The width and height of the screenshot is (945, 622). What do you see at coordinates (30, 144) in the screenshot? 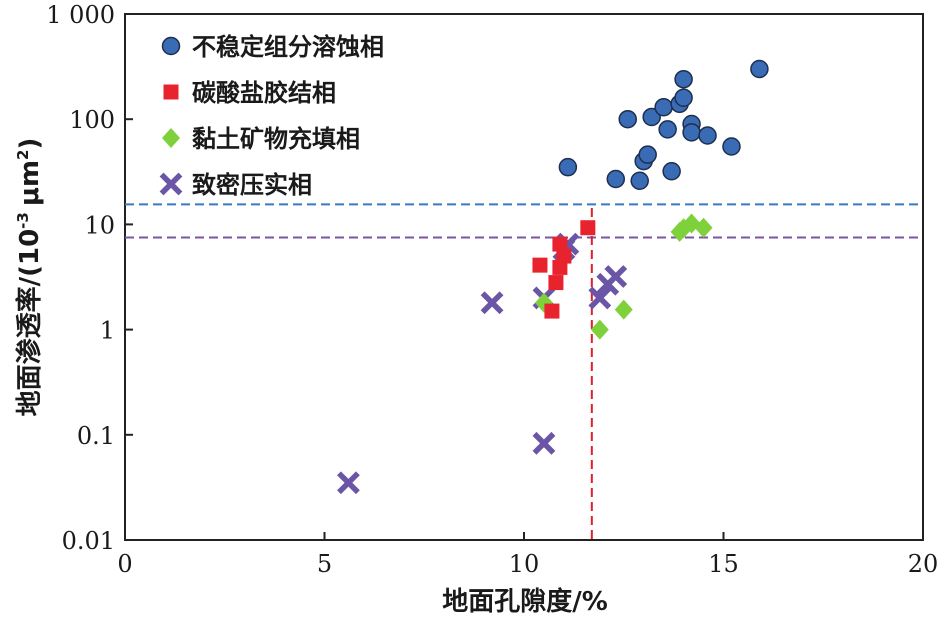
I see `y-axis-title-close: )` at bounding box center [30, 144].